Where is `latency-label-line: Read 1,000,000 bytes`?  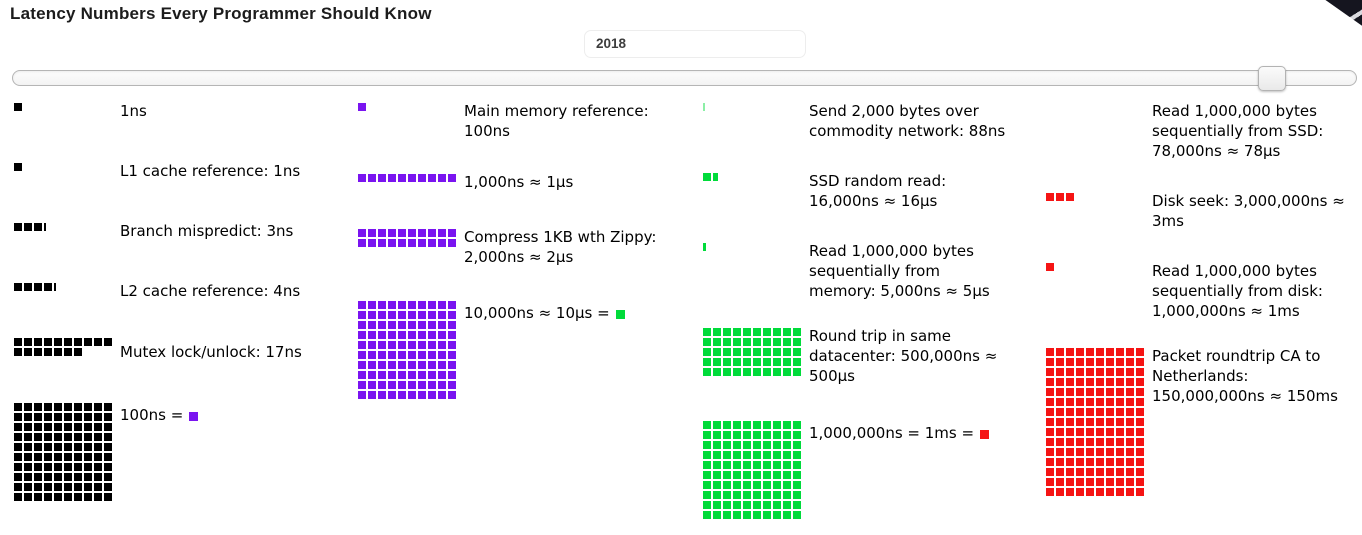
latency-label-line: Read 1,000,000 bytes is located at coordinates (1234, 111).